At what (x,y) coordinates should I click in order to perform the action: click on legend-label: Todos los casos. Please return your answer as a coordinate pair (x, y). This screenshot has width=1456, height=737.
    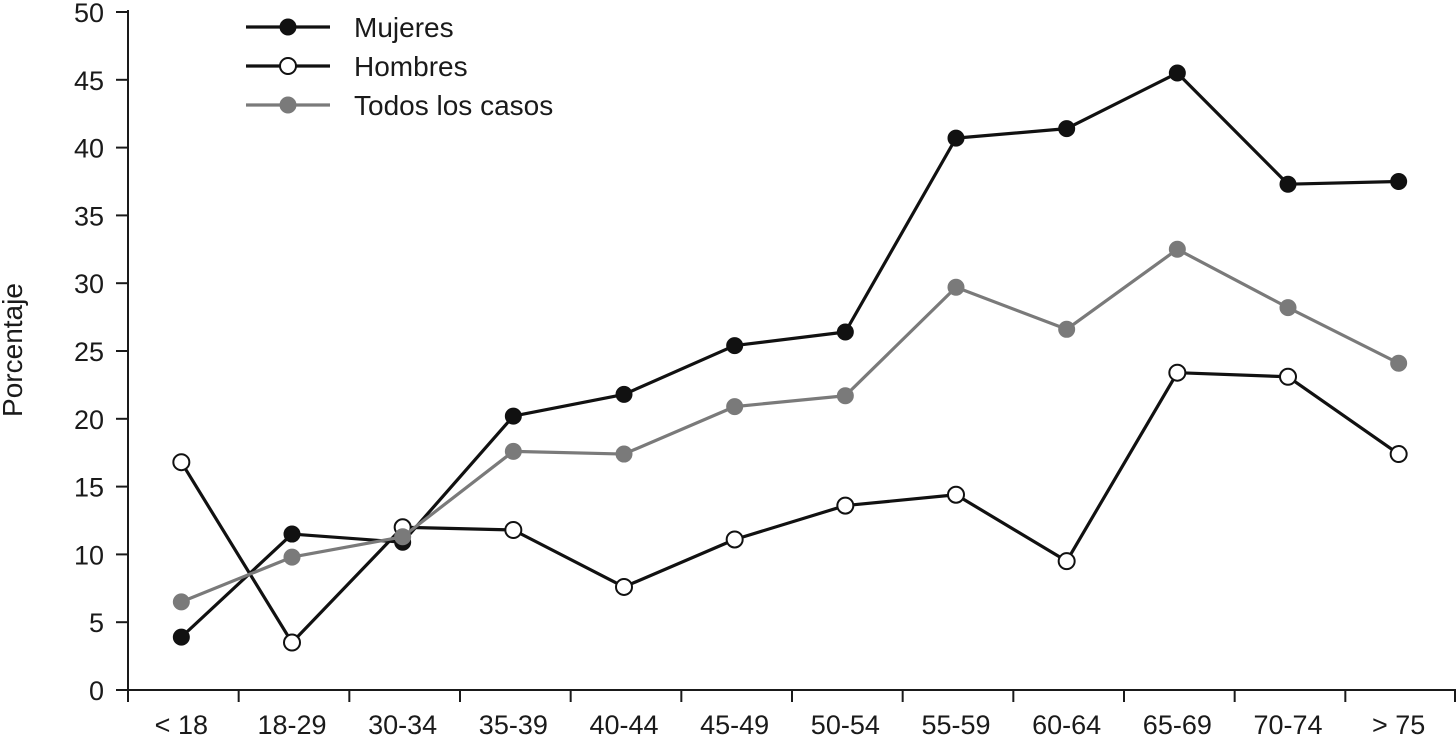
    Looking at the image, I should click on (453, 105).